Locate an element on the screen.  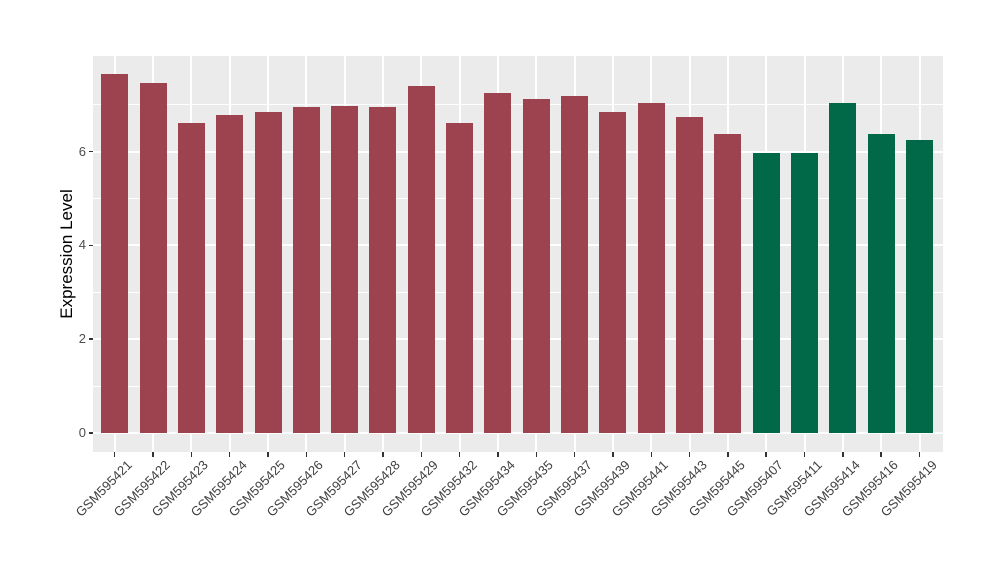
y-tick-label: 6 is located at coordinates (82, 151).